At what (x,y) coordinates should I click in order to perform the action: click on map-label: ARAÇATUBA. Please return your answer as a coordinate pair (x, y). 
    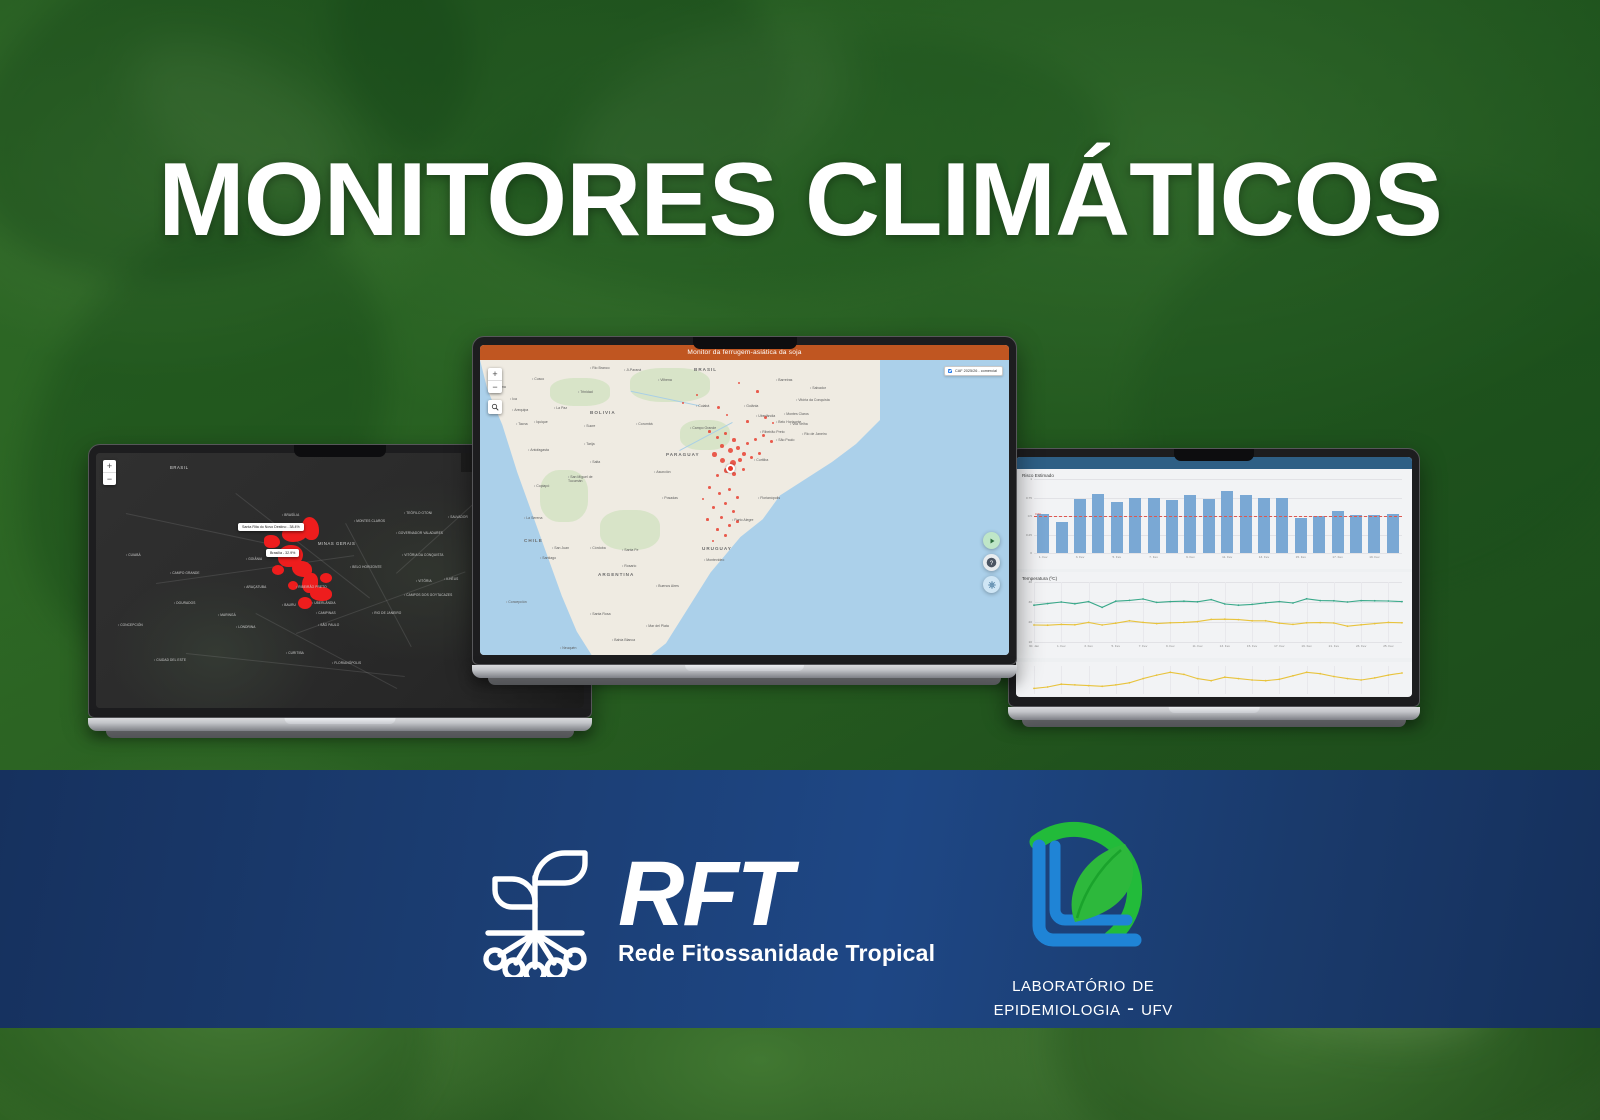
    Looking at the image, I should click on (255, 587).